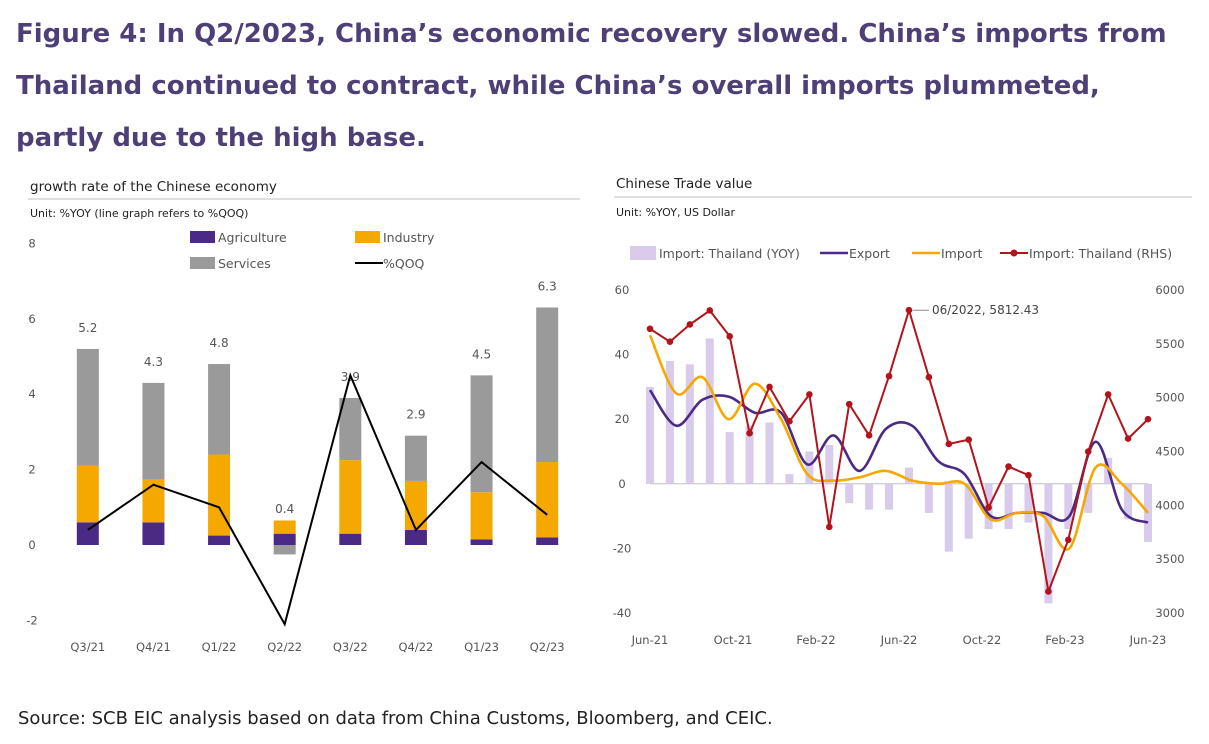 This screenshot has width=1209, height=744. I want to click on legend-label: %QOQ, so click(404, 263).